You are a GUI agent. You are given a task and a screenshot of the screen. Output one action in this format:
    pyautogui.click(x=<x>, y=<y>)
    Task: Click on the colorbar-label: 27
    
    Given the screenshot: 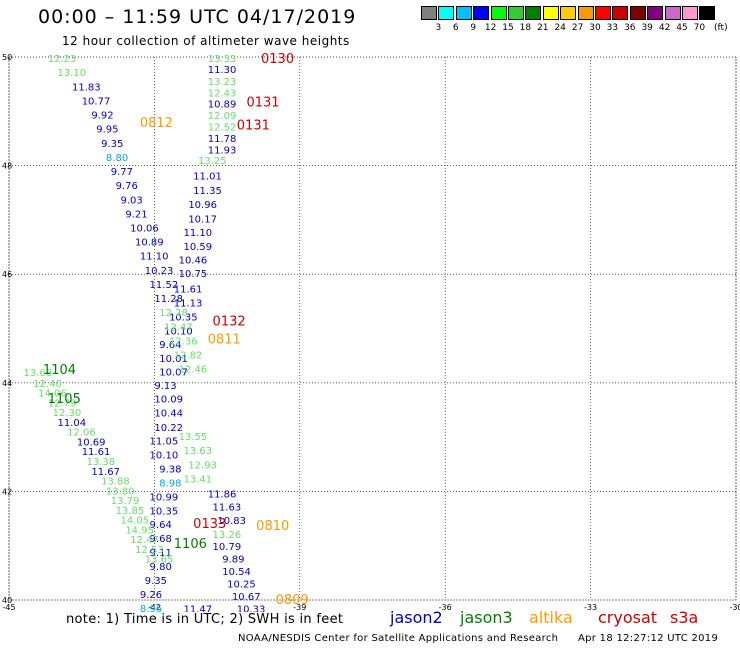 What is the action you would take?
    pyautogui.click(x=577, y=28)
    